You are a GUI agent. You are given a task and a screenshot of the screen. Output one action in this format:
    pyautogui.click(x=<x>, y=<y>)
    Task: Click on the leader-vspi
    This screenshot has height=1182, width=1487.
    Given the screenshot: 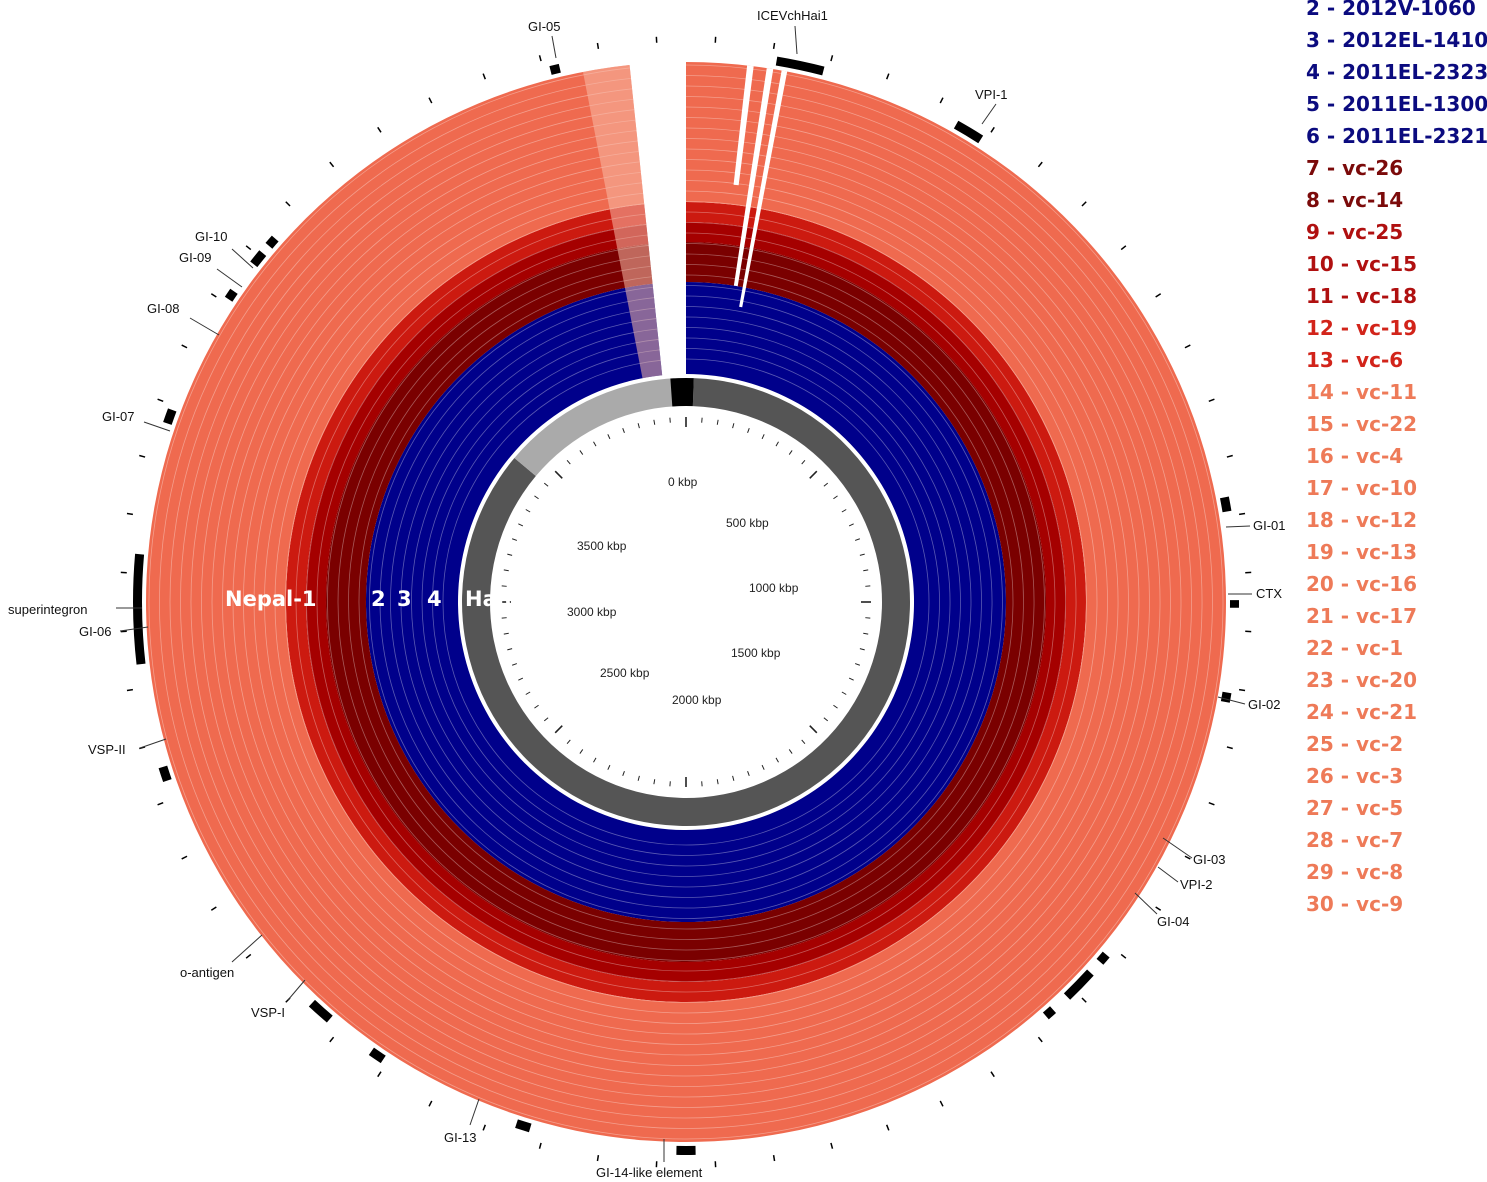 What is the action you would take?
    pyautogui.click(x=296, y=990)
    